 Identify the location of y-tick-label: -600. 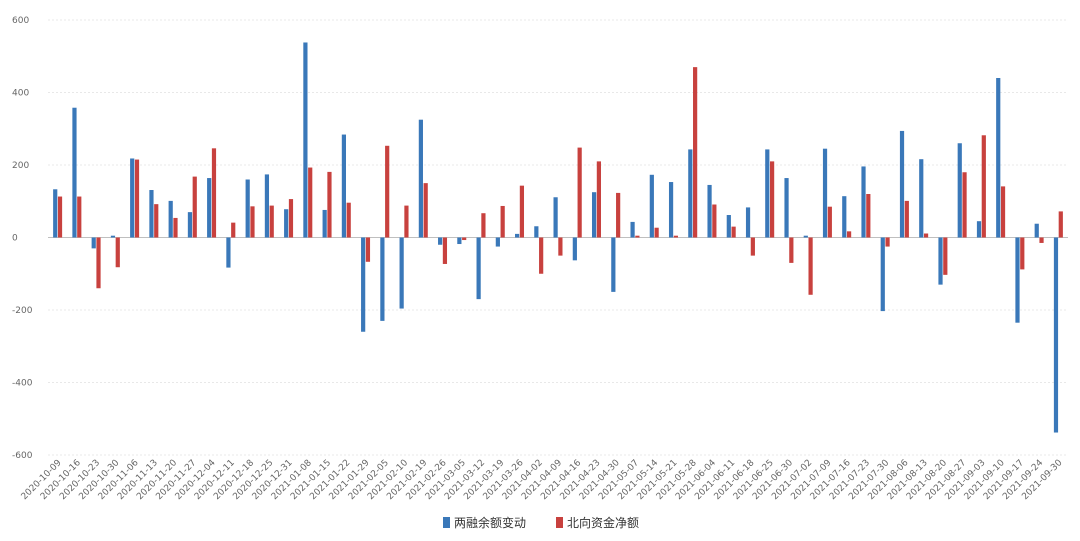
(22, 456).